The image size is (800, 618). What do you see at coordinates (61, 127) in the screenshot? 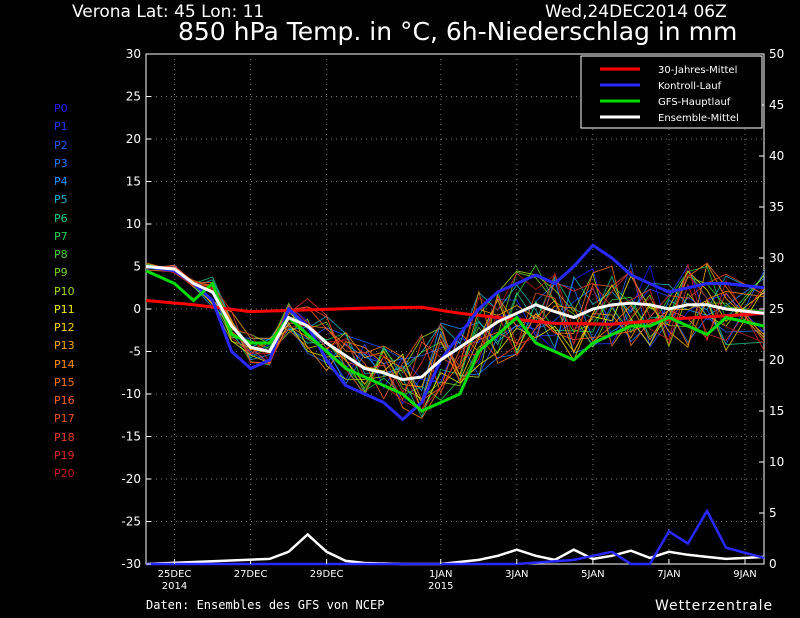
I see `member-label: P1` at bounding box center [61, 127].